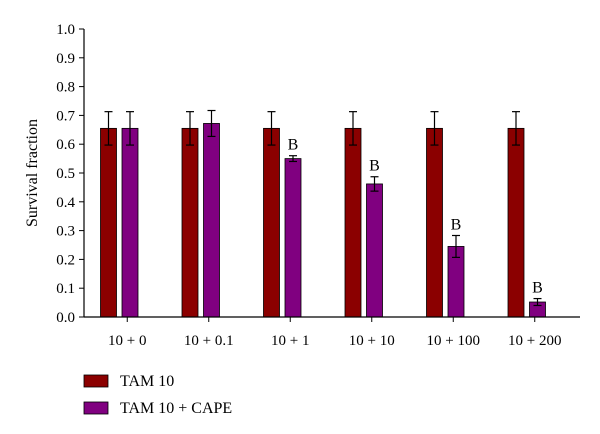 This screenshot has height=434, width=600. Describe the element at coordinates (127, 341) in the screenshot. I see `x-tick-label: 10 + 0` at that location.